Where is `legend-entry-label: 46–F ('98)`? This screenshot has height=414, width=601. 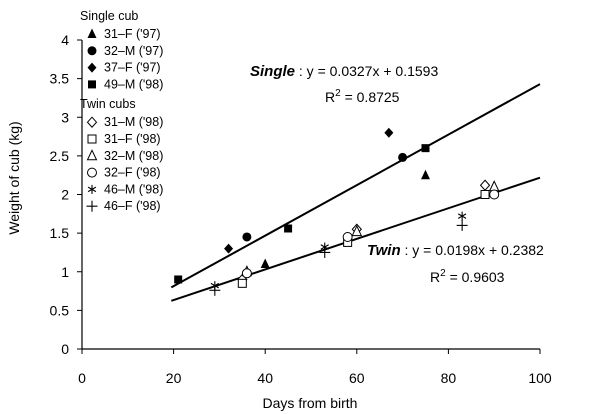 legend-entry-label: 46–F ('98) is located at coordinates (132, 206).